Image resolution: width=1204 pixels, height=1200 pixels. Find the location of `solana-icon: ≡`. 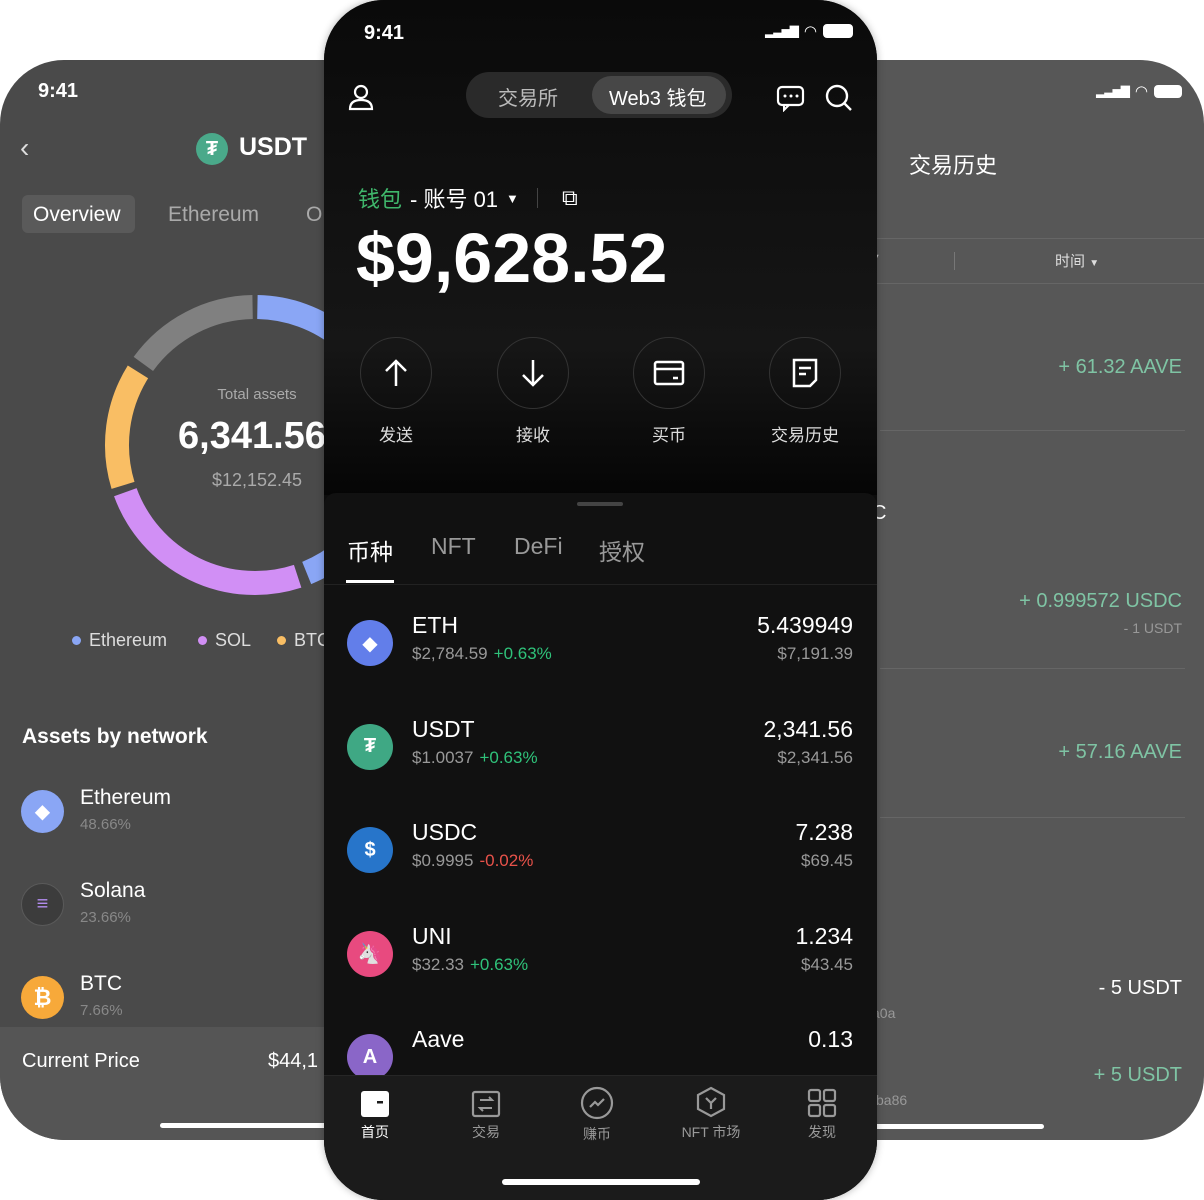

solana-icon: ≡ is located at coordinates (42, 904).